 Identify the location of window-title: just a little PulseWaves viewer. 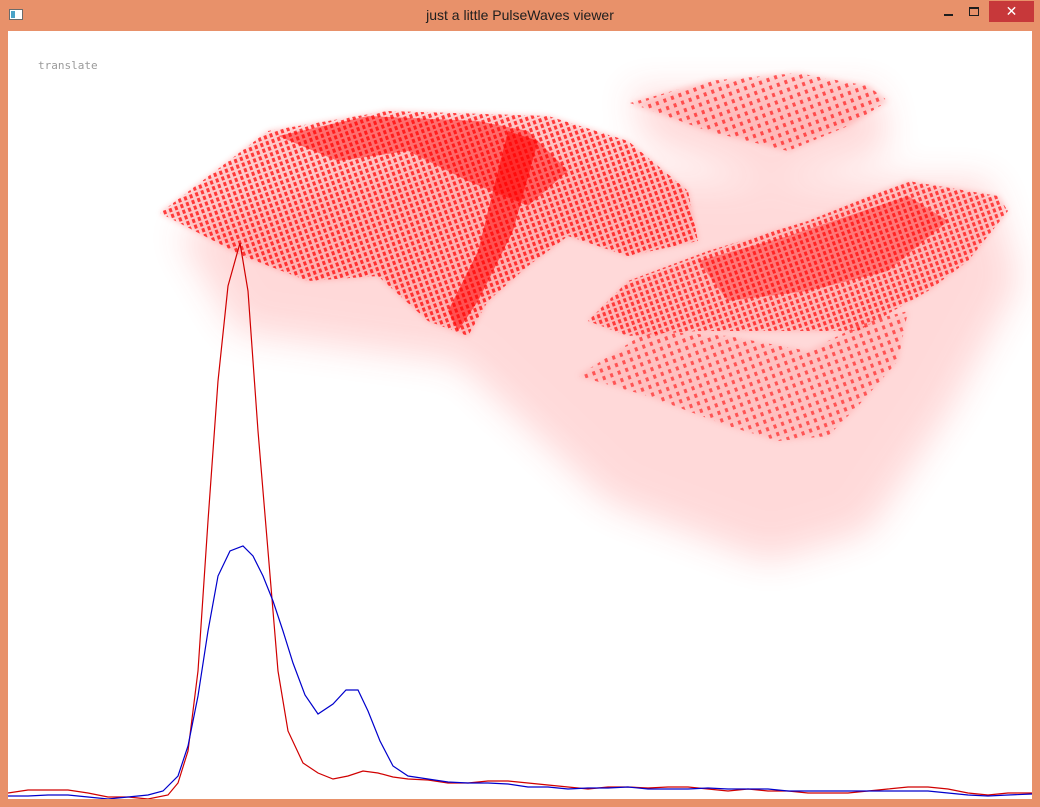
(520, 15).